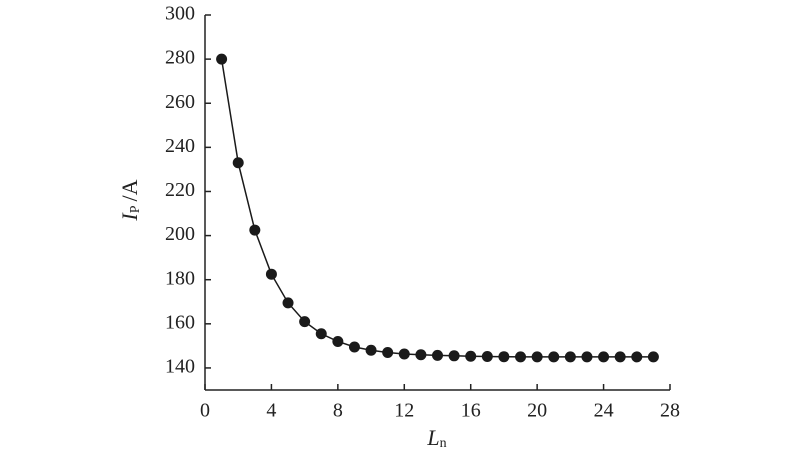  I want to click on y-label-main: I, so click(129, 217).